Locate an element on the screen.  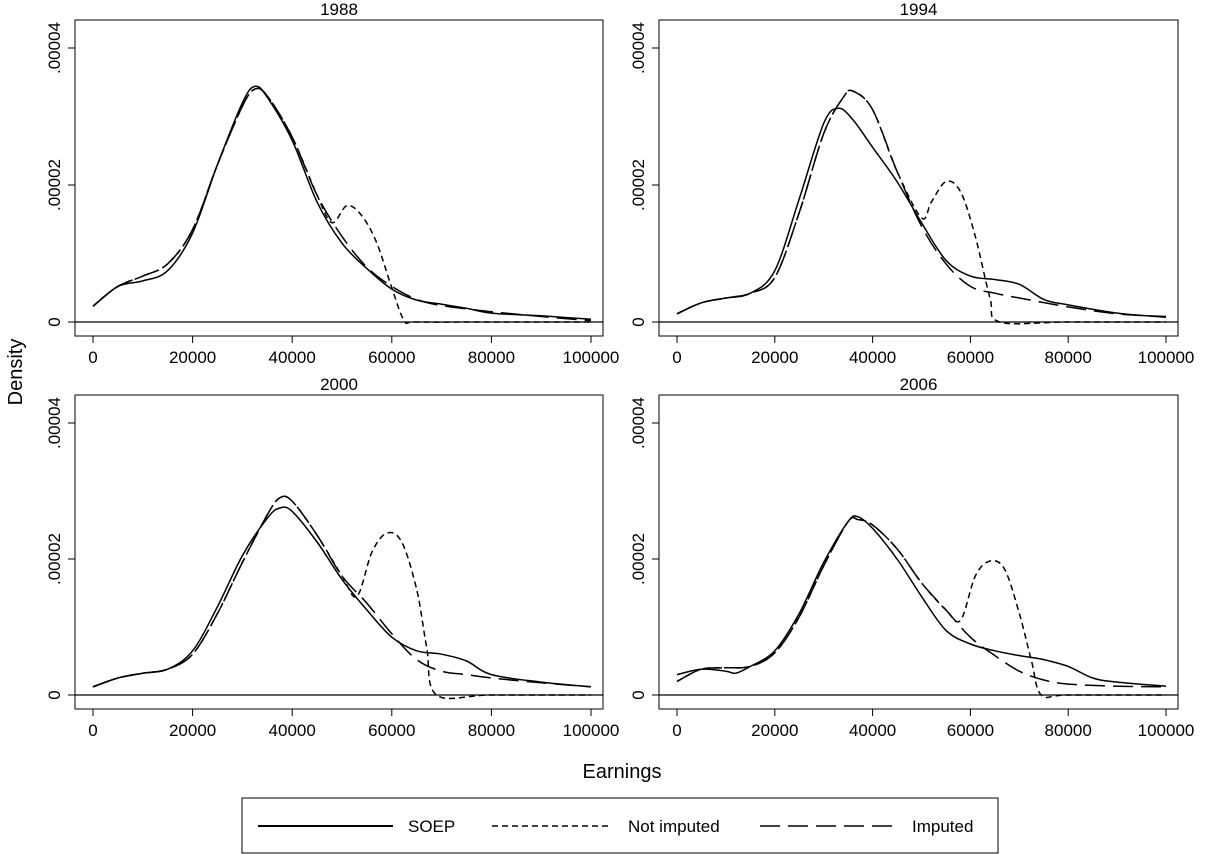
panel-title: 2006 is located at coordinates (919, 384).